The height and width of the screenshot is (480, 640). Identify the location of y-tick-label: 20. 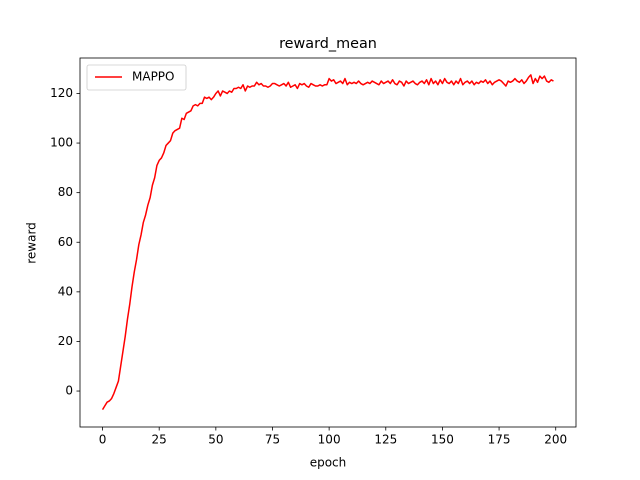
(65, 341).